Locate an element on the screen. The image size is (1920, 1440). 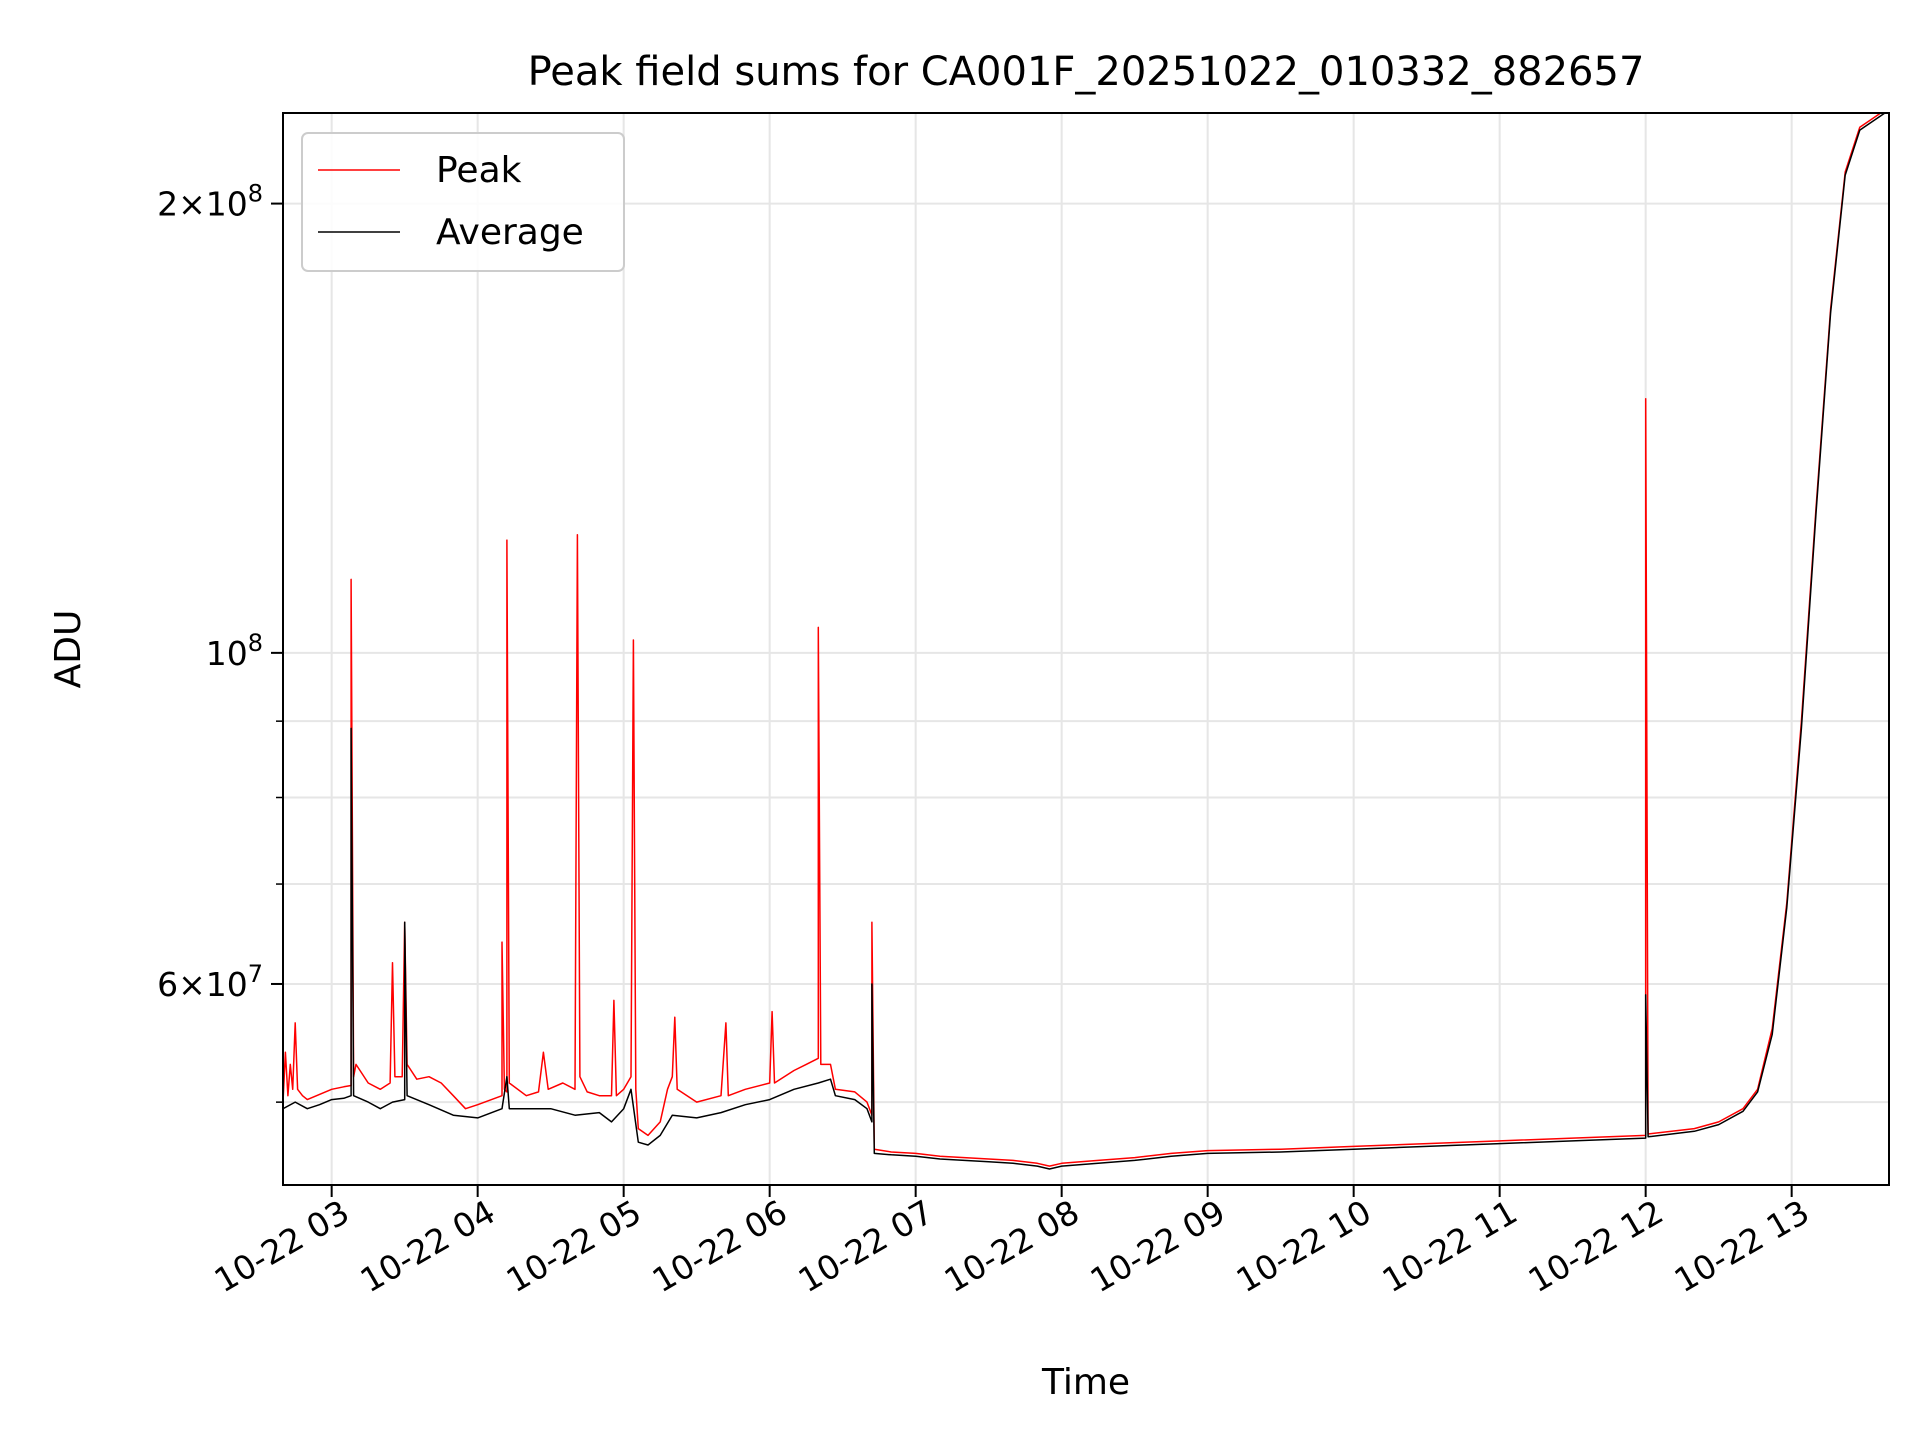
x-tick-label: 10-22 09 is located at coordinates (1158, 1246).